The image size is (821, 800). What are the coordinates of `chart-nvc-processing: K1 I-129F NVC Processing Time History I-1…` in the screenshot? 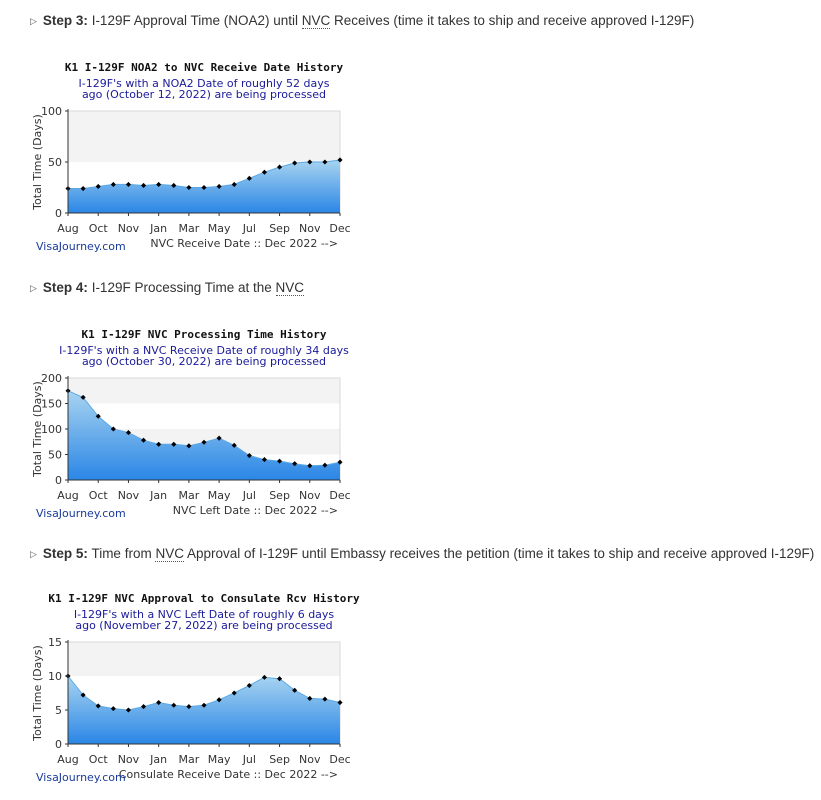 It's located at (195, 425).